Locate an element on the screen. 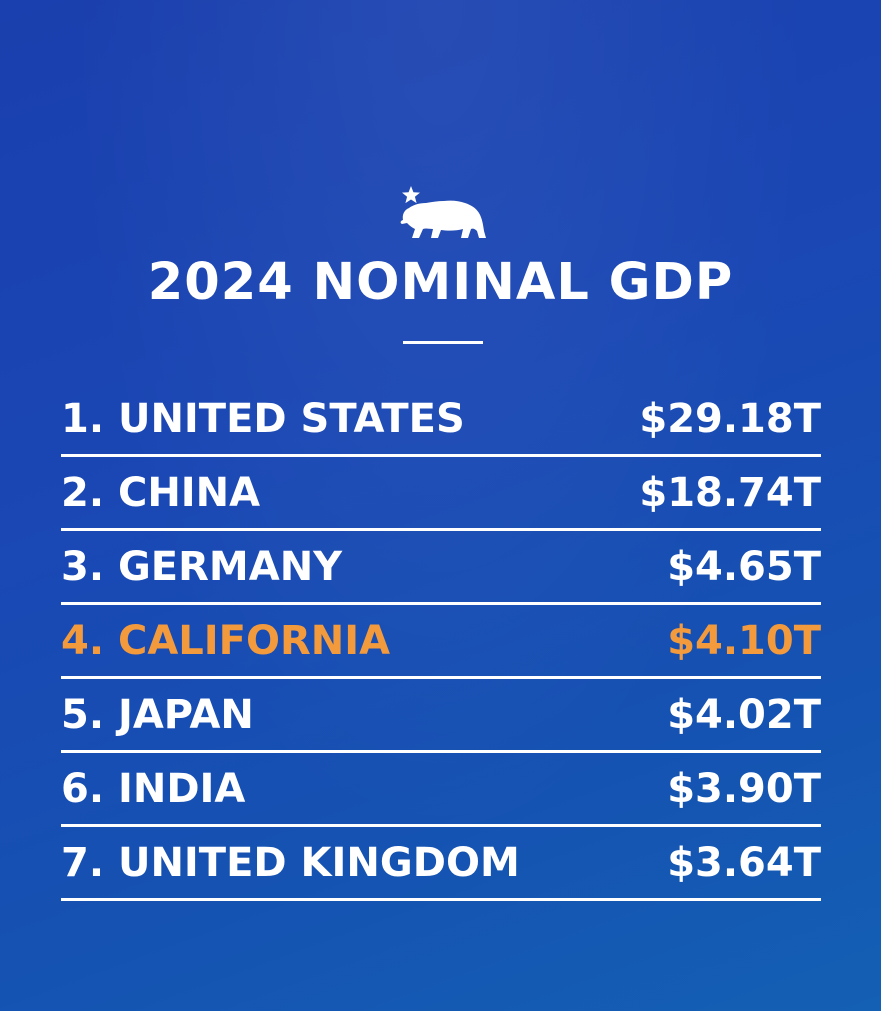 The height and width of the screenshot is (1011, 881). row-label: 4. CALIFORNIA is located at coordinates (225, 641).